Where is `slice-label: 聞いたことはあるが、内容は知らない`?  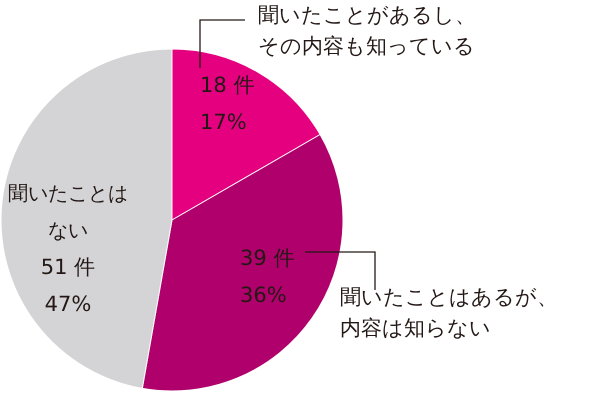
slice-label: 聞いたことはあるが、内容は知らない is located at coordinates (449, 312).